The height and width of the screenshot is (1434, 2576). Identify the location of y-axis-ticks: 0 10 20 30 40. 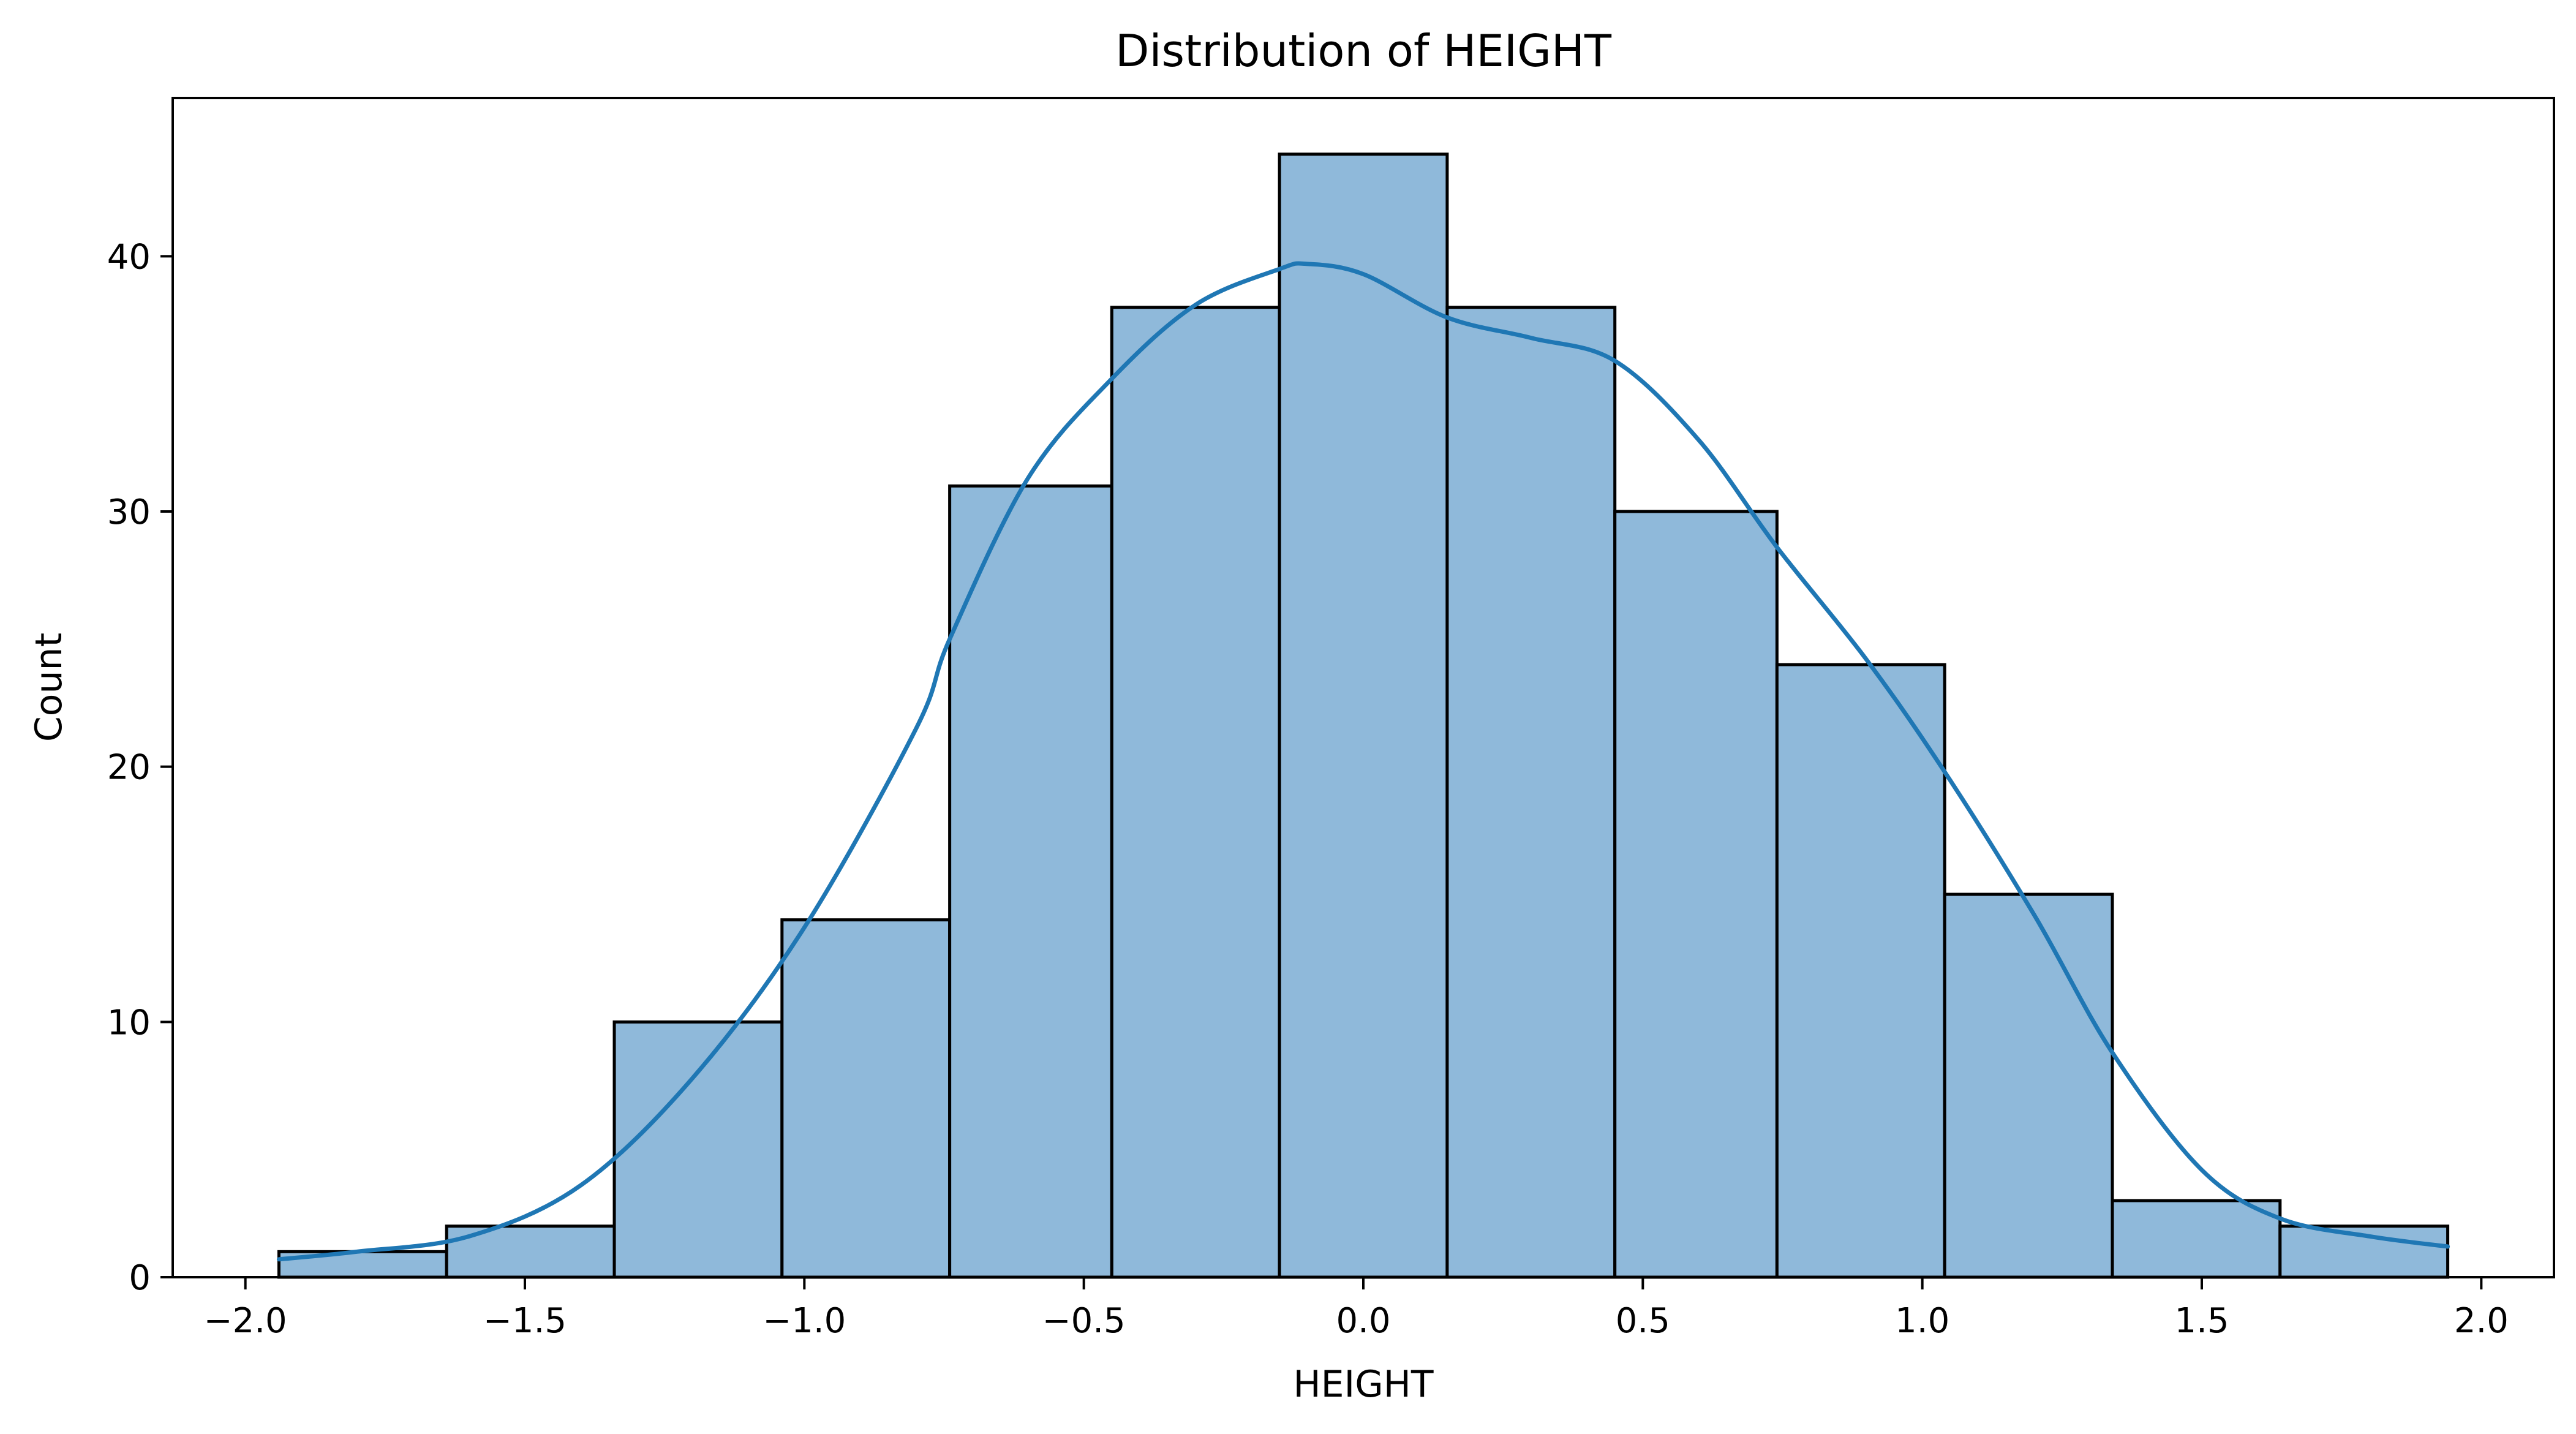
(140, 767).